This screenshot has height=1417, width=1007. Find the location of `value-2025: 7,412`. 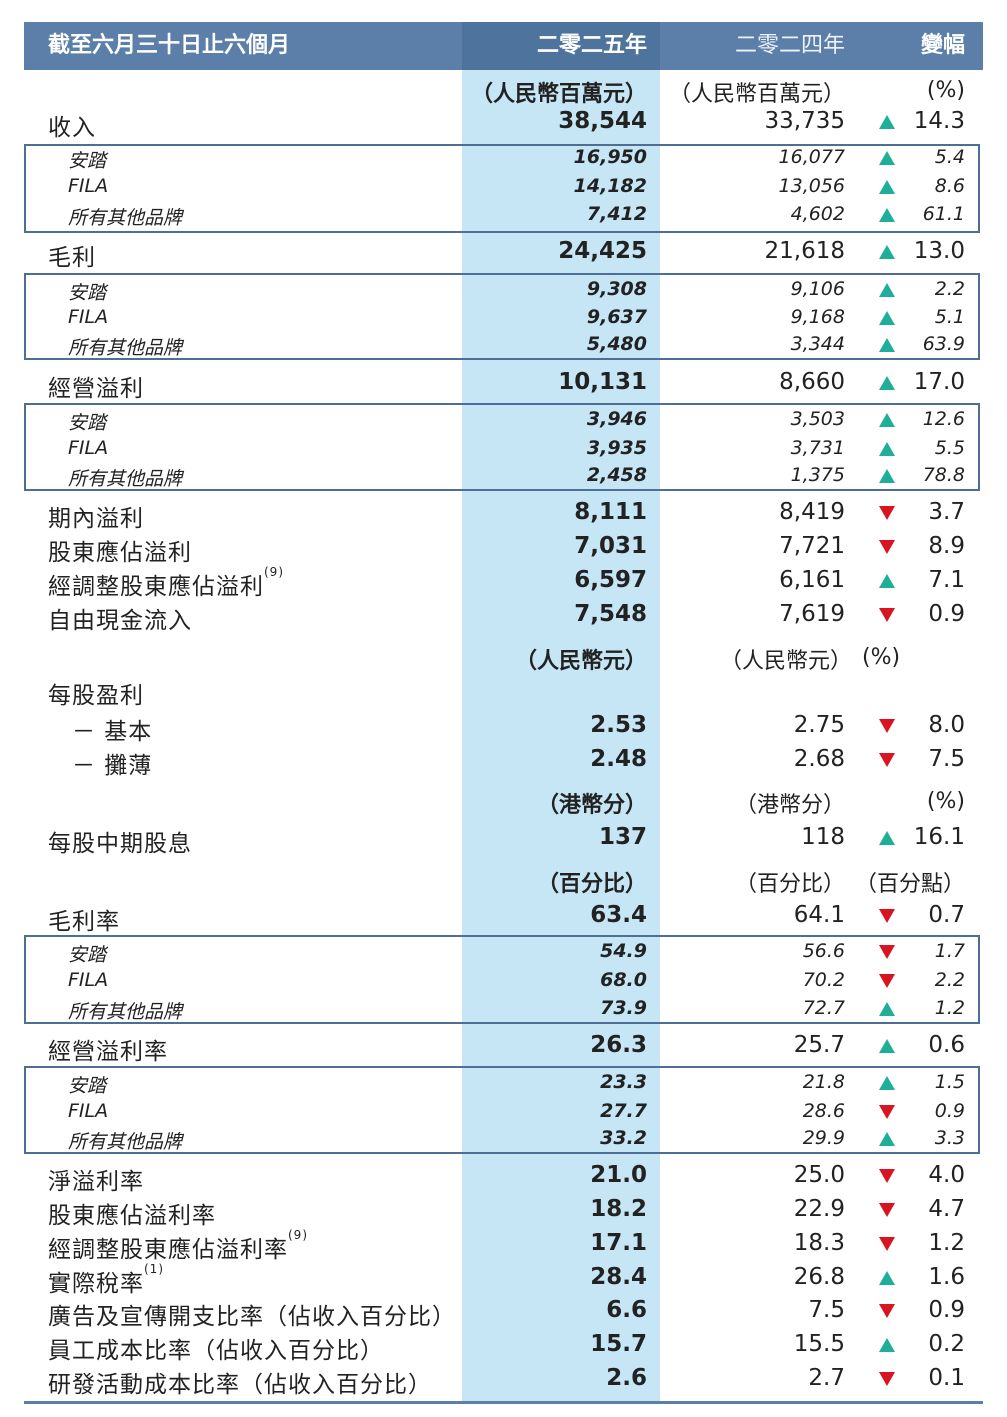

value-2025: 7,412 is located at coordinates (616, 214).